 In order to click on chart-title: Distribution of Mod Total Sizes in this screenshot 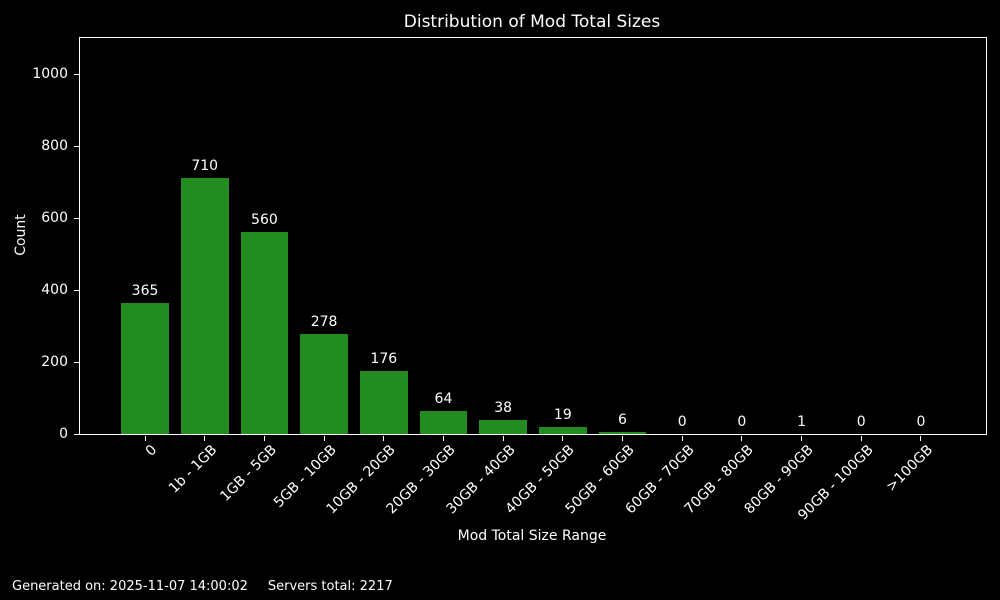, I will do `click(532, 22)`.